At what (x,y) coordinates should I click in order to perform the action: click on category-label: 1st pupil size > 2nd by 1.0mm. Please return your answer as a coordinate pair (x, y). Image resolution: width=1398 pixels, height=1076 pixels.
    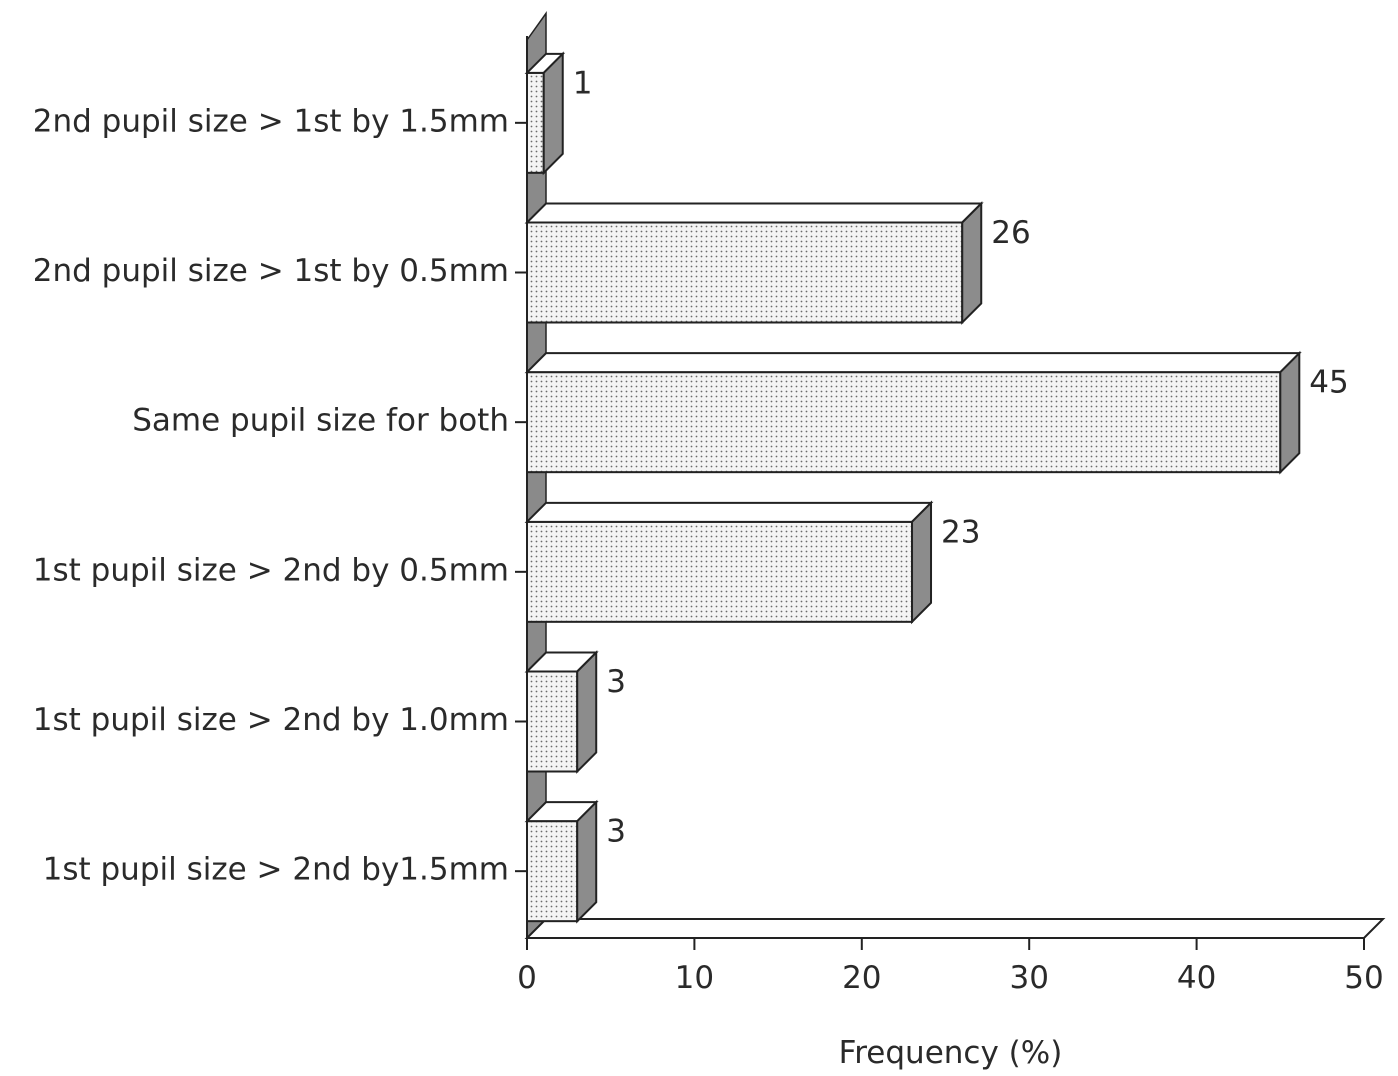
    Looking at the image, I should click on (271, 720).